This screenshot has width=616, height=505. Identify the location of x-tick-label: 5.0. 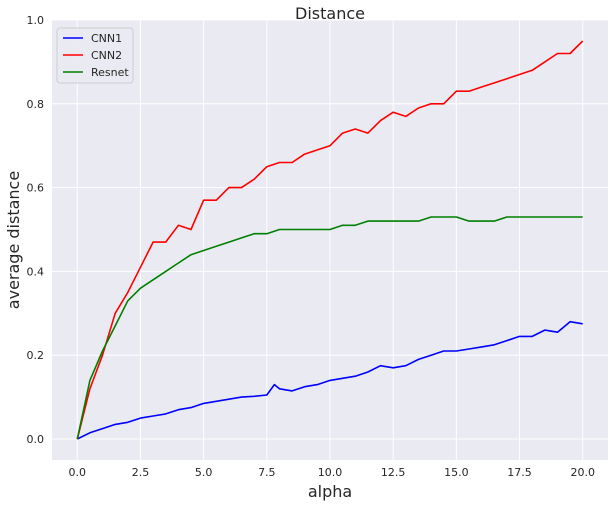
(204, 472).